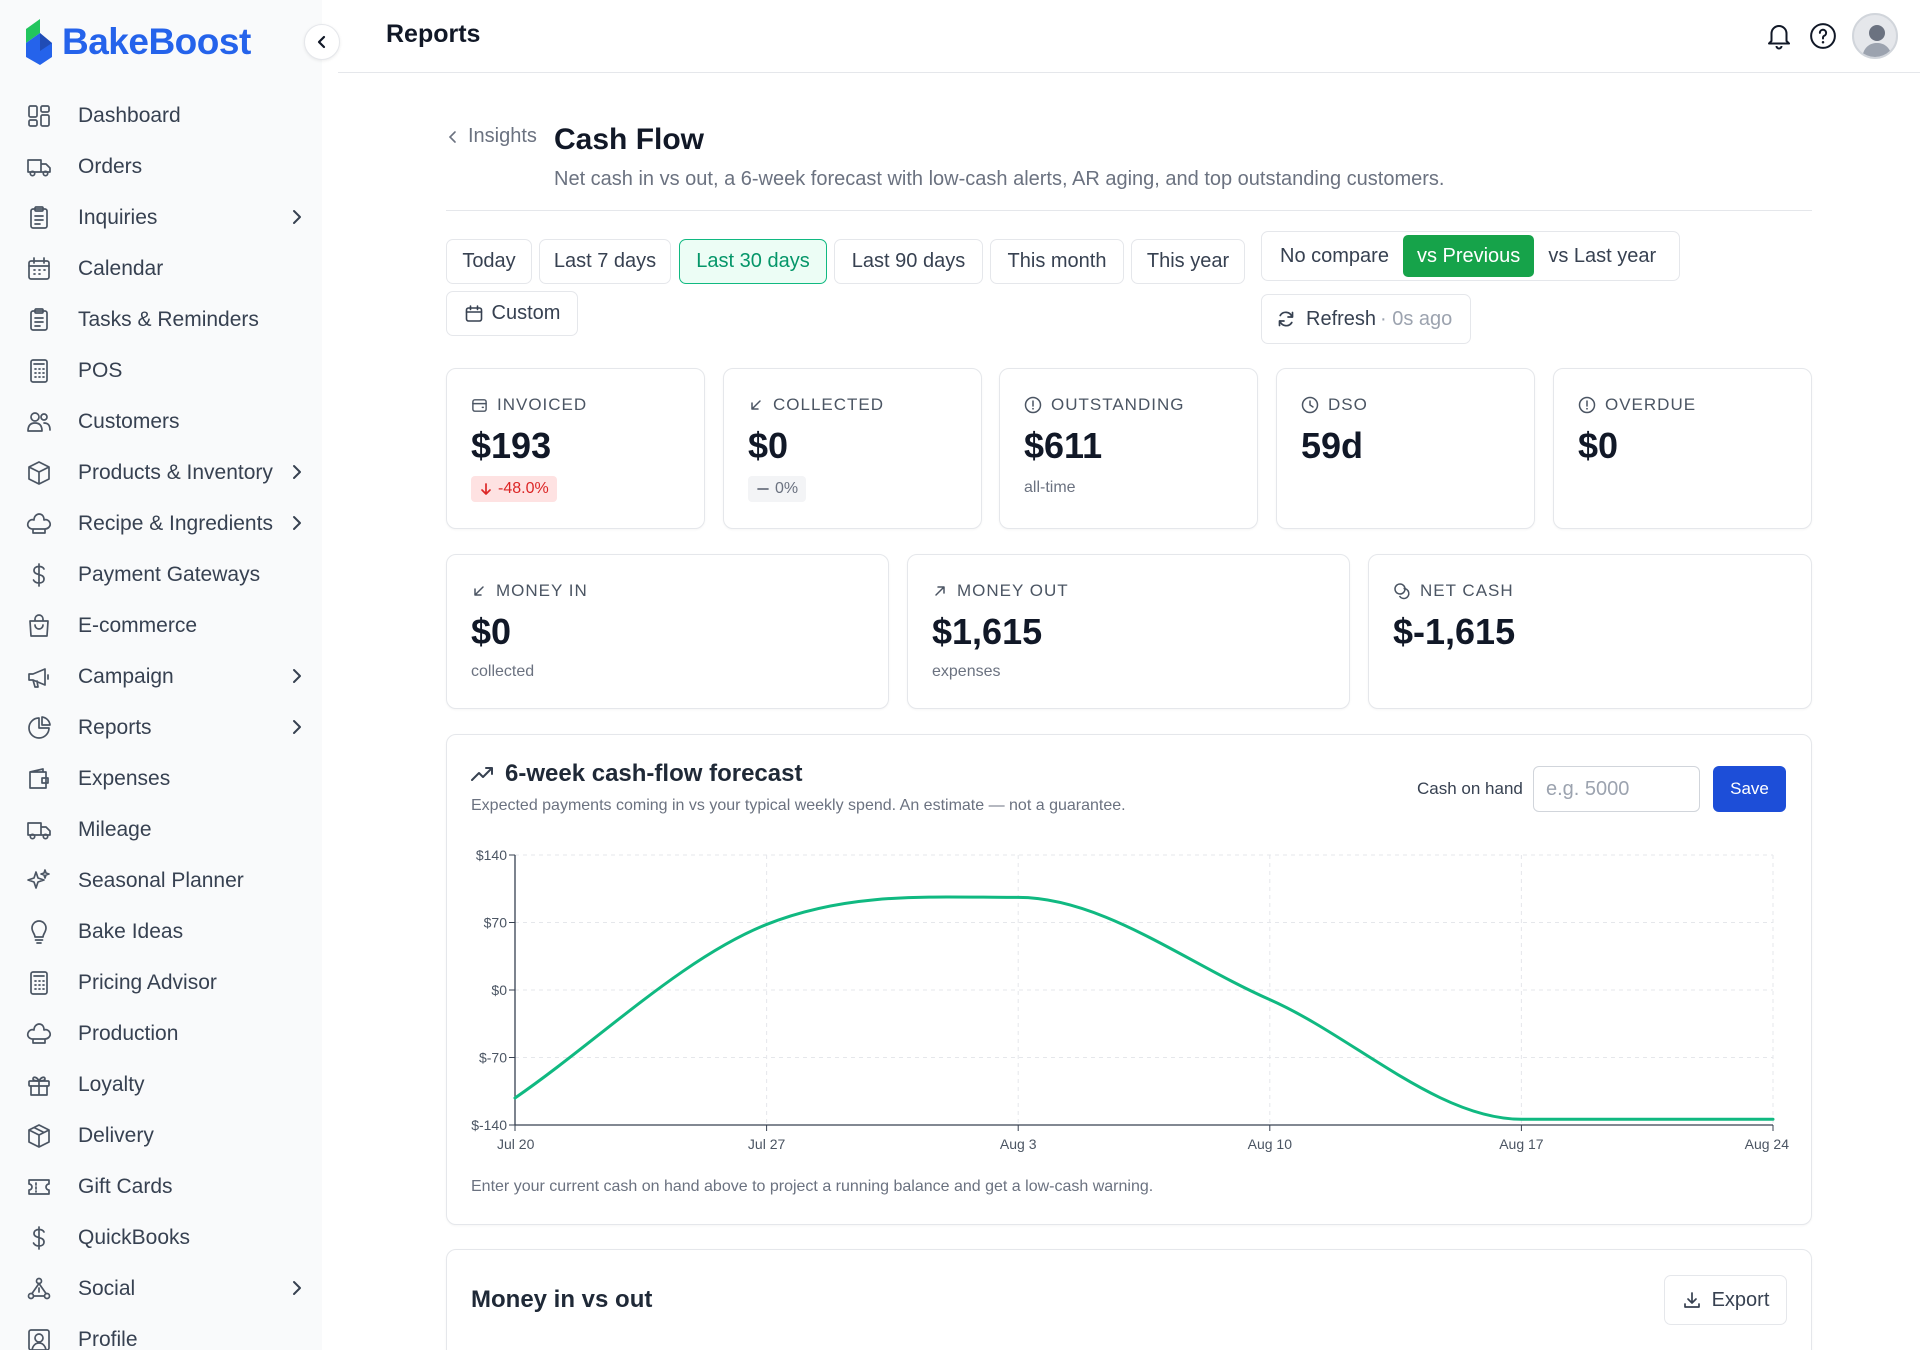 The height and width of the screenshot is (1350, 1920). Describe the element at coordinates (1348, 404) in the screenshot. I see `kpi-label: DSO` at that location.